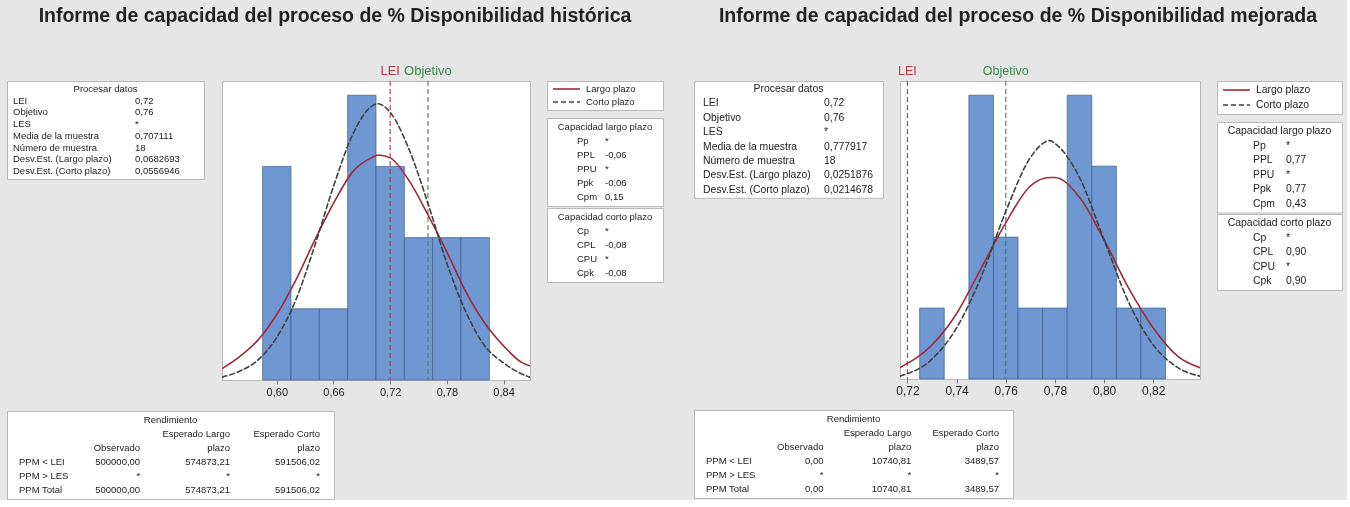  What do you see at coordinates (1104, 390) in the screenshot?
I see `x-tick-label: 0,80` at bounding box center [1104, 390].